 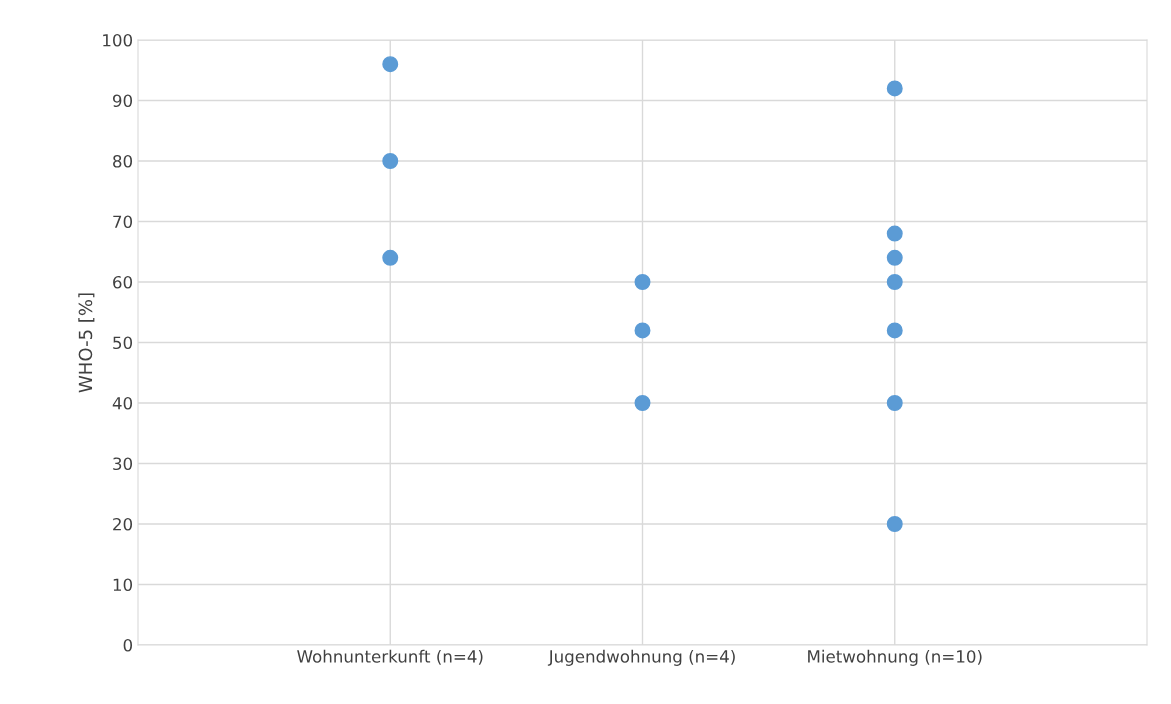 What do you see at coordinates (123, 585) in the screenshot?
I see `y-tick-label: 10` at bounding box center [123, 585].